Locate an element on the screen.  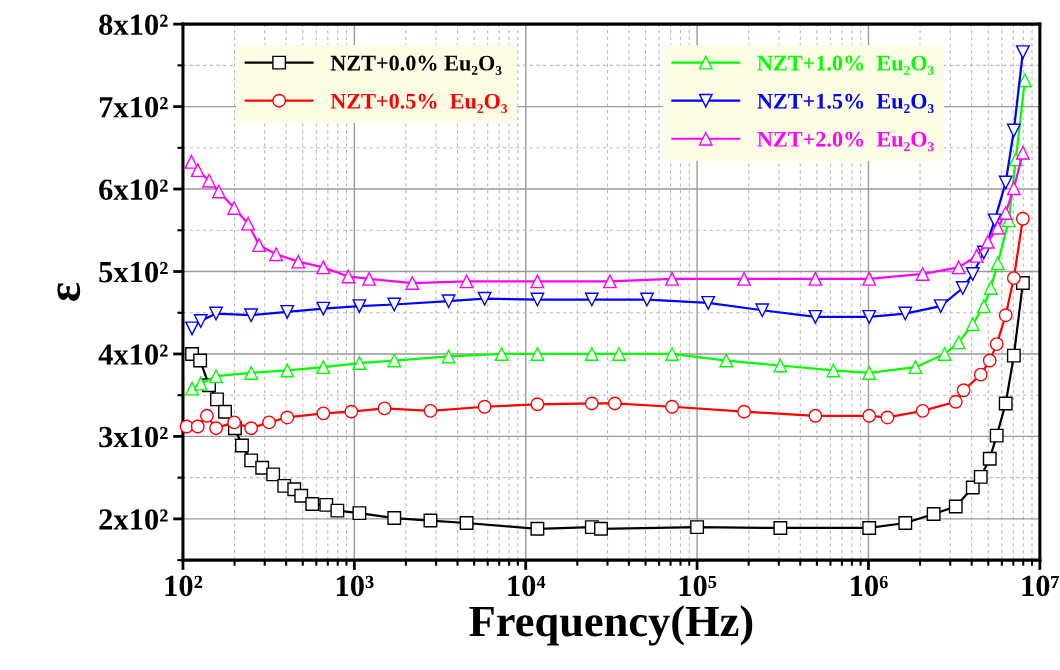
y-tick-label: 8x10² is located at coordinates (133, 25).